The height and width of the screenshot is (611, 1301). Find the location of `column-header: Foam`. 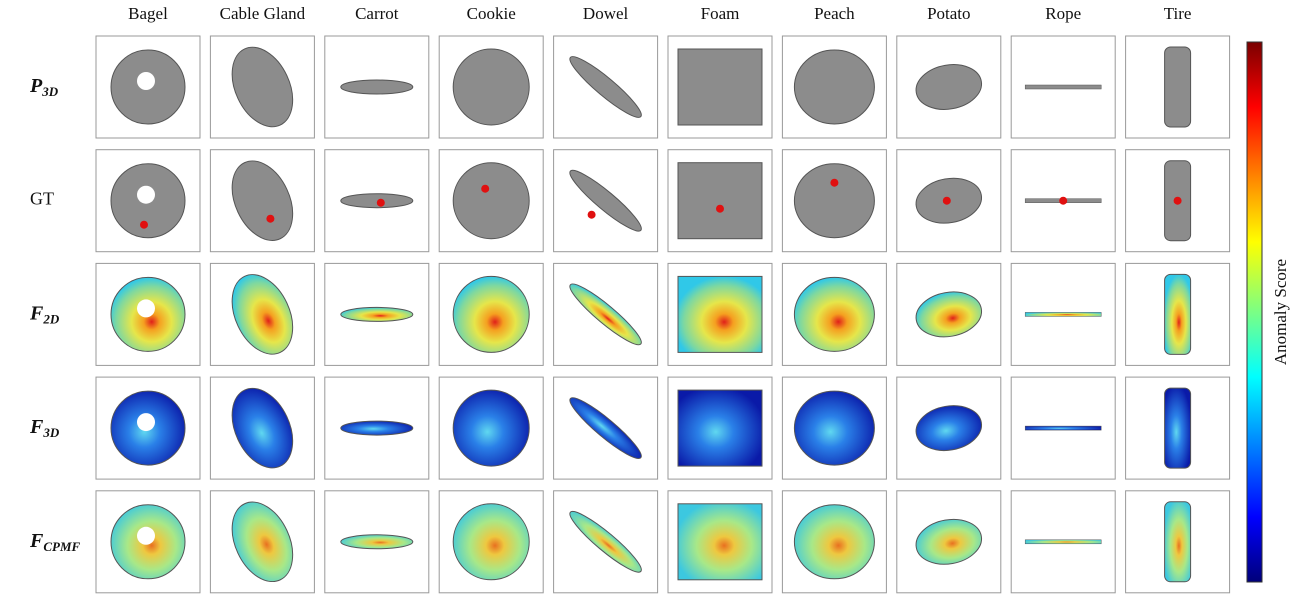

column-header: Foam is located at coordinates (720, 13).